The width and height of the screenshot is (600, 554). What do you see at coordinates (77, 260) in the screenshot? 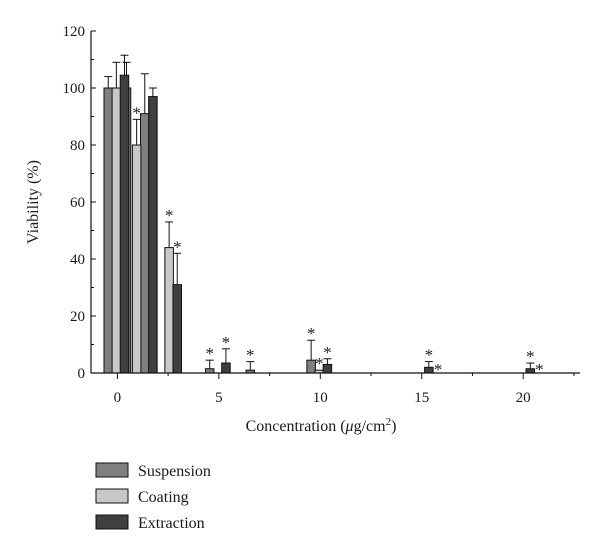
I see `y-tick-label: 40` at bounding box center [77, 260].